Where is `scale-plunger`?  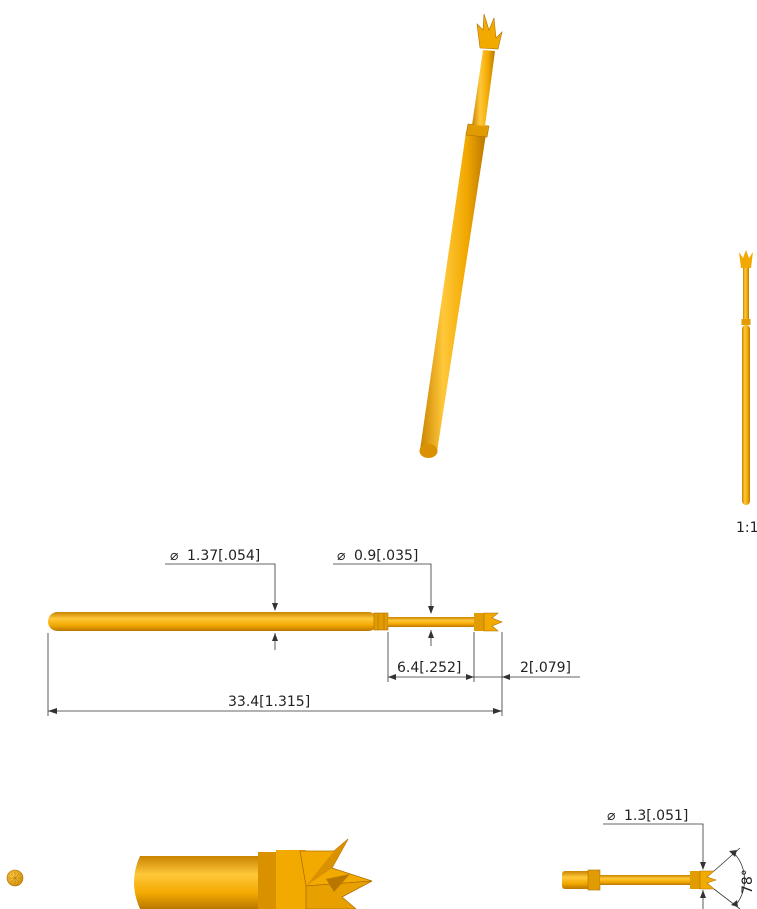 scale-plunger is located at coordinates (746, 294).